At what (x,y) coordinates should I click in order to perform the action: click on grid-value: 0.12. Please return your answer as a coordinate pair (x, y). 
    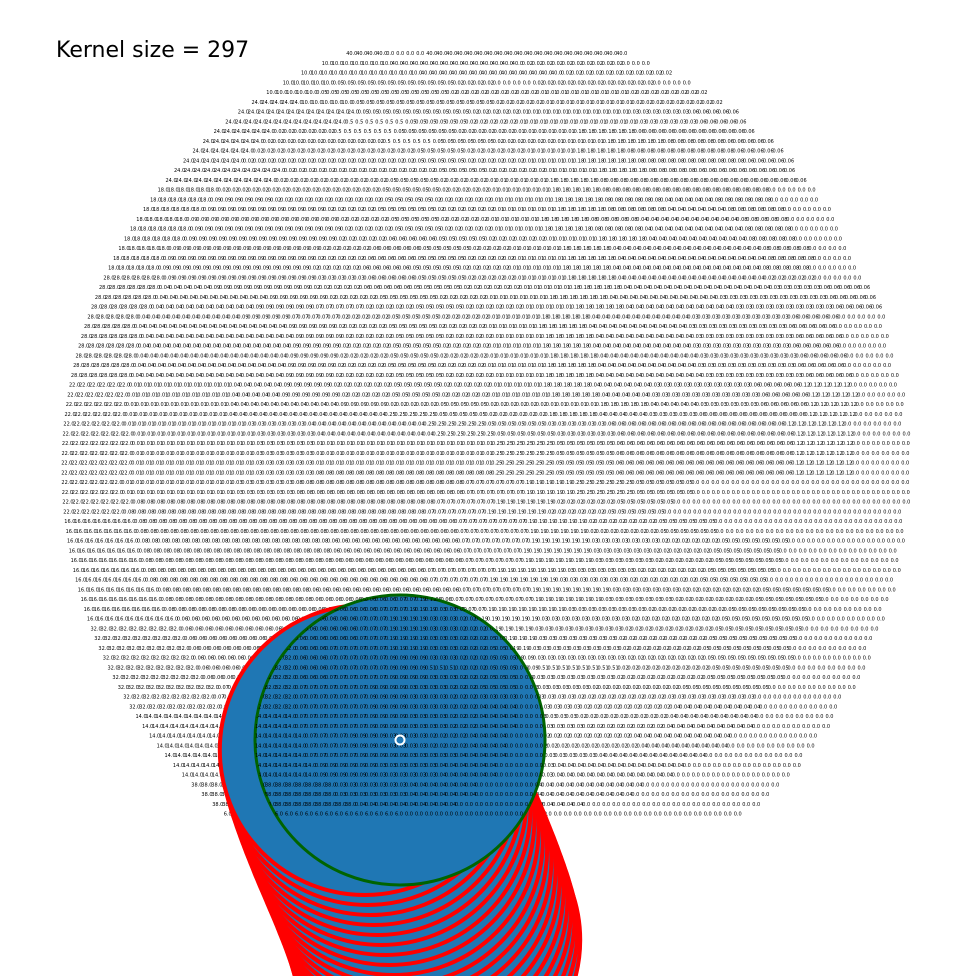
    Looking at the image, I should click on (830, 415).